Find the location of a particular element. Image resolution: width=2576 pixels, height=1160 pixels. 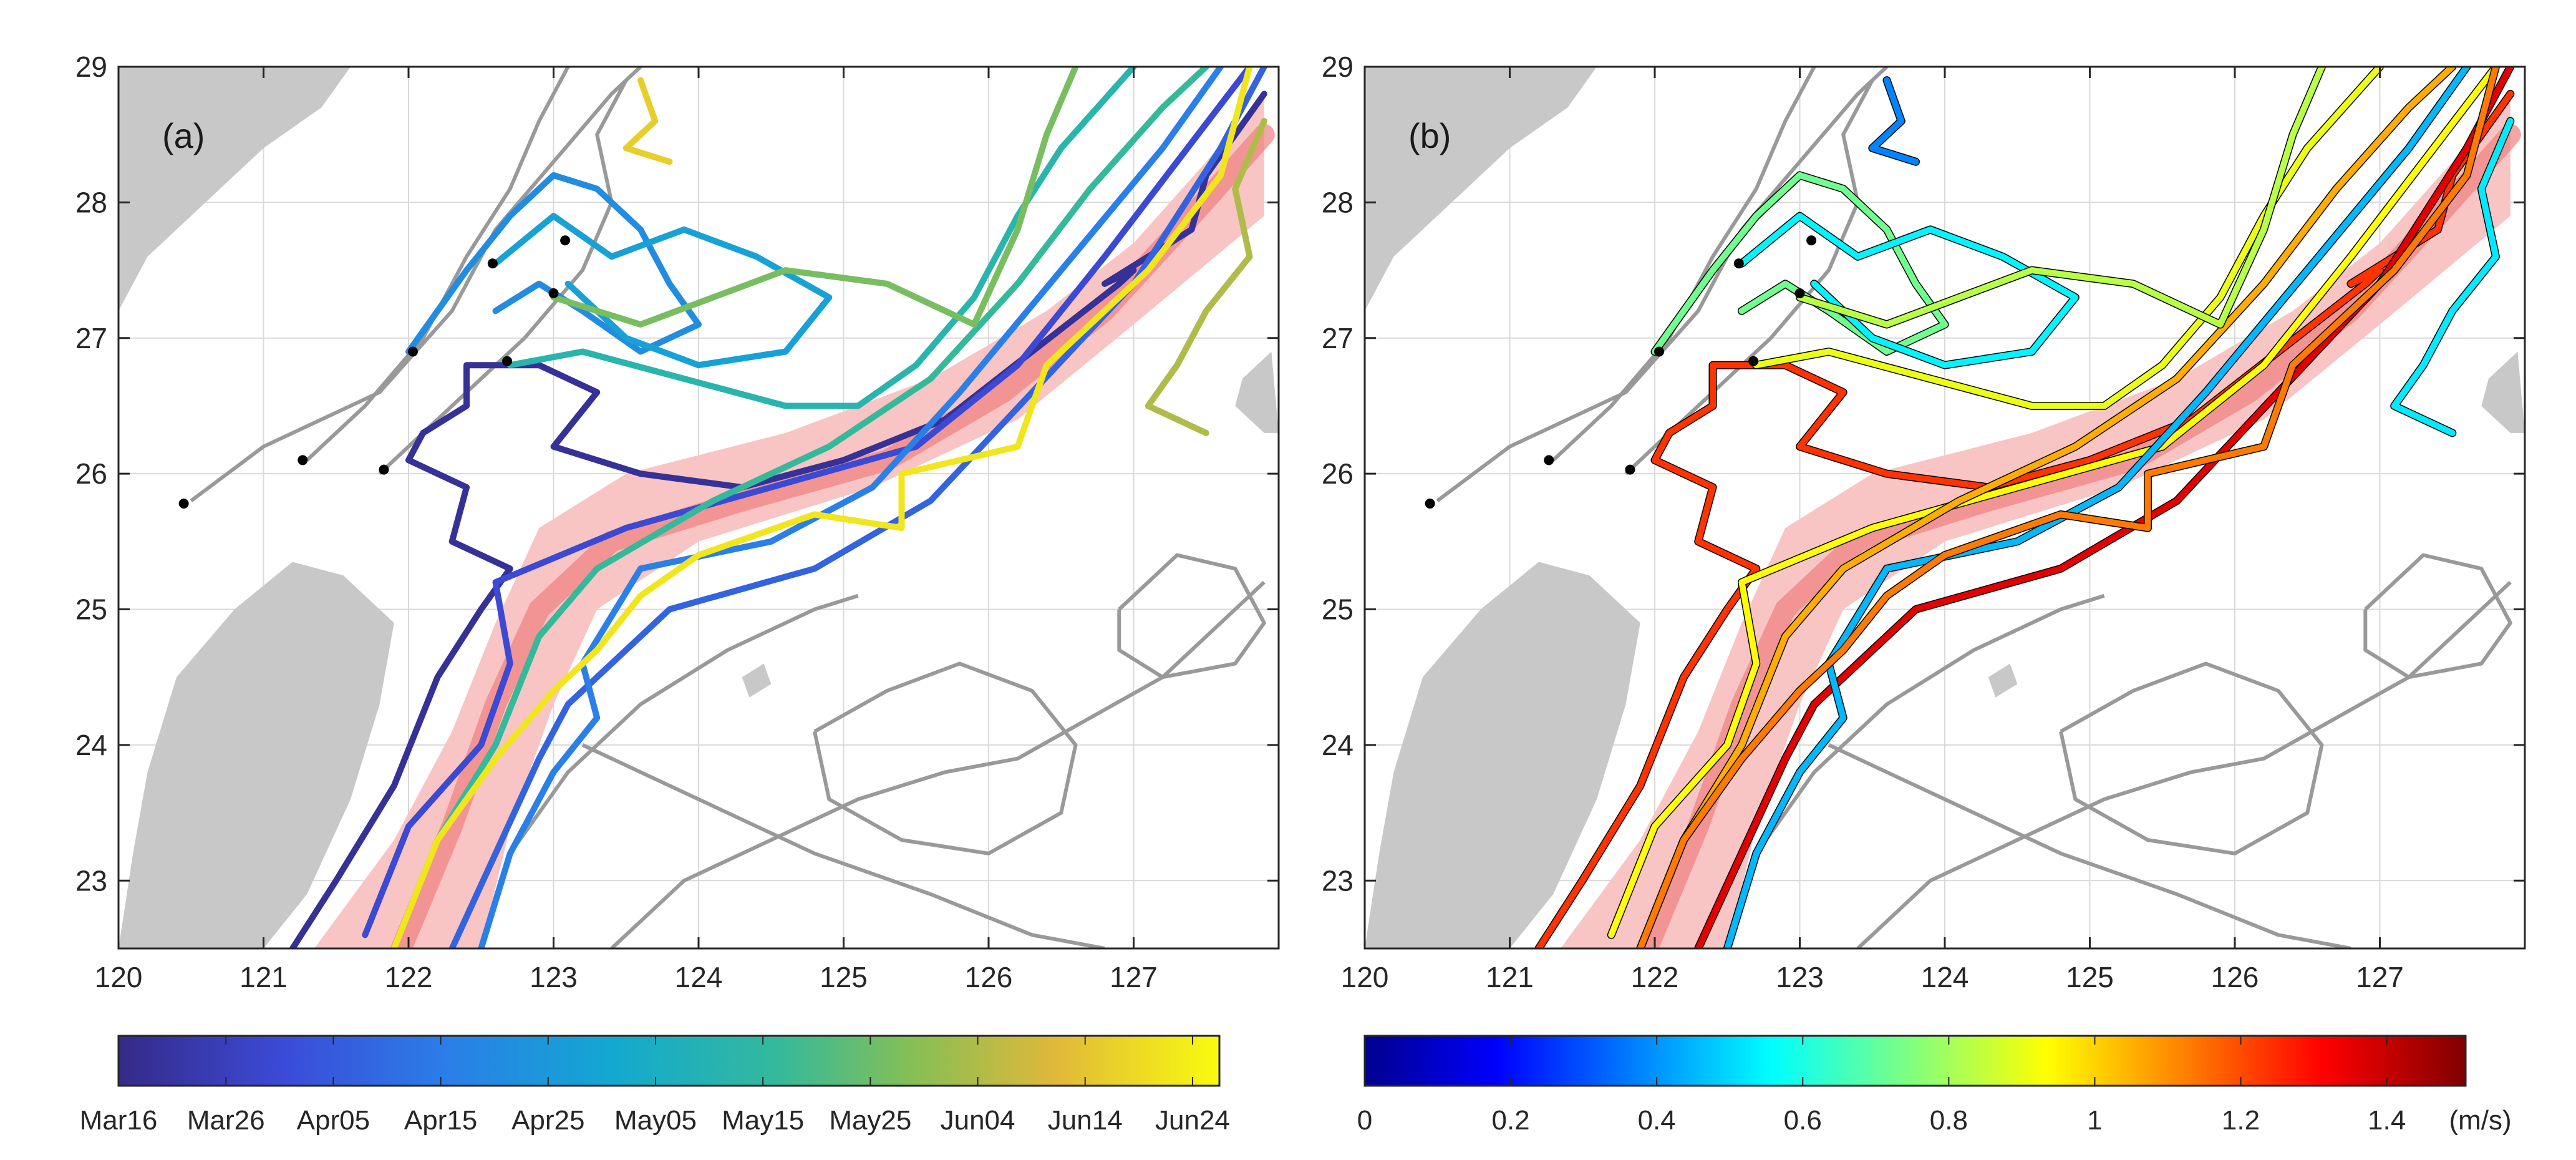

x-tick-label: 123 is located at coordinates (1800, 977).